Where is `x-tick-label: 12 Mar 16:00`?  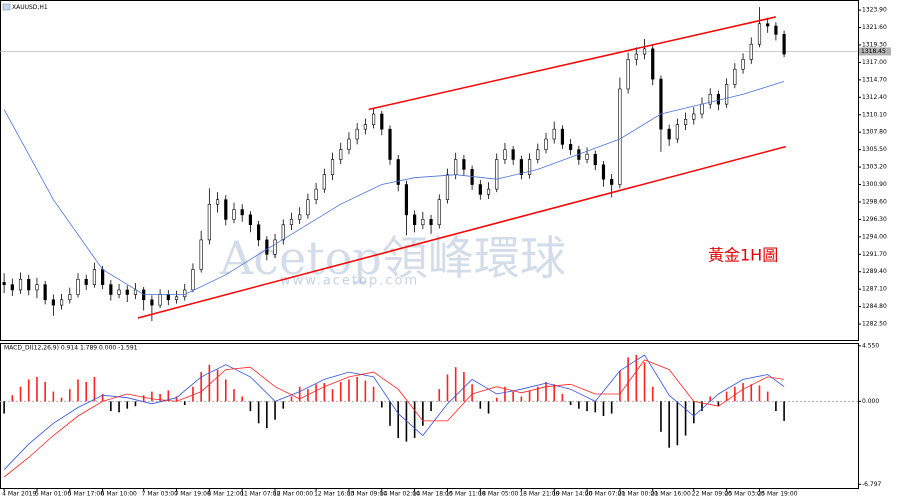 x-tick-label: 12 Mar 16:00 is located at coordinates (334, 494).